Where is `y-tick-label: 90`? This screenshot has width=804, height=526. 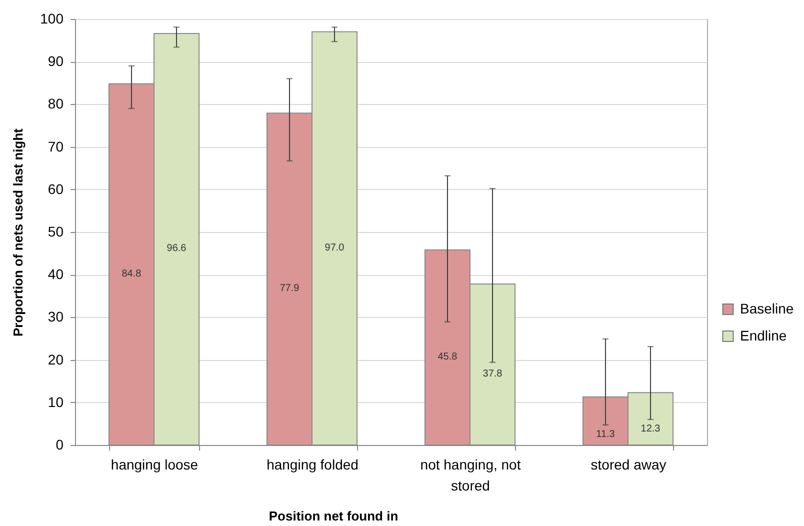 y-tick-label: 90 is located at coordinates (56, 61).